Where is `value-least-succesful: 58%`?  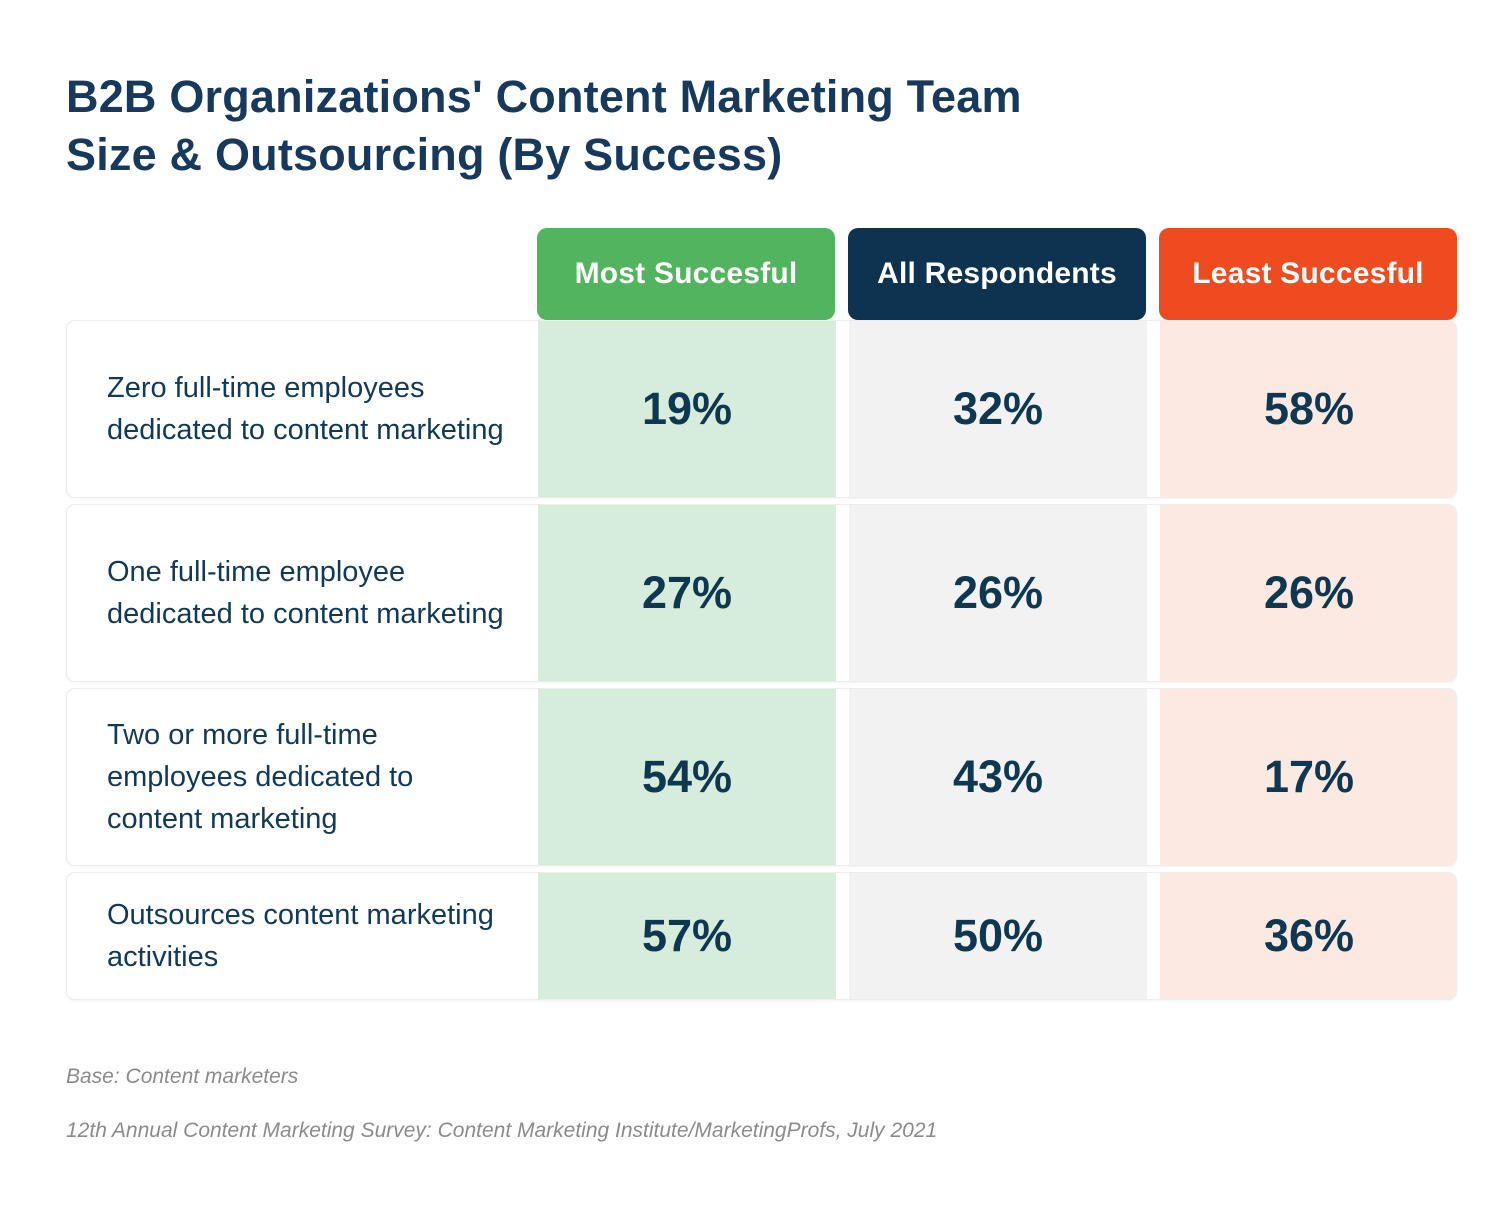
value-least-succesful: 58% is located at coordinates (1308, 409).